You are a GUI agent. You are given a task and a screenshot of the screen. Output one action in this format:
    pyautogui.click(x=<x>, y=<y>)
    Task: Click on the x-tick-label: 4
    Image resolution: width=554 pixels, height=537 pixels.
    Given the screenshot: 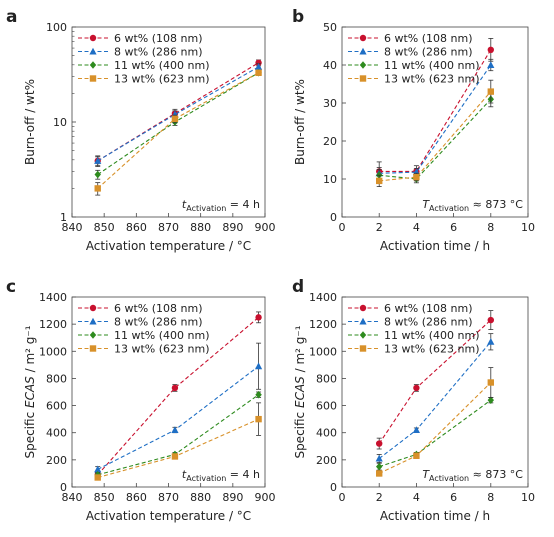 What is the action you would take?
    pyautogui.click(x=416, y=497)
    